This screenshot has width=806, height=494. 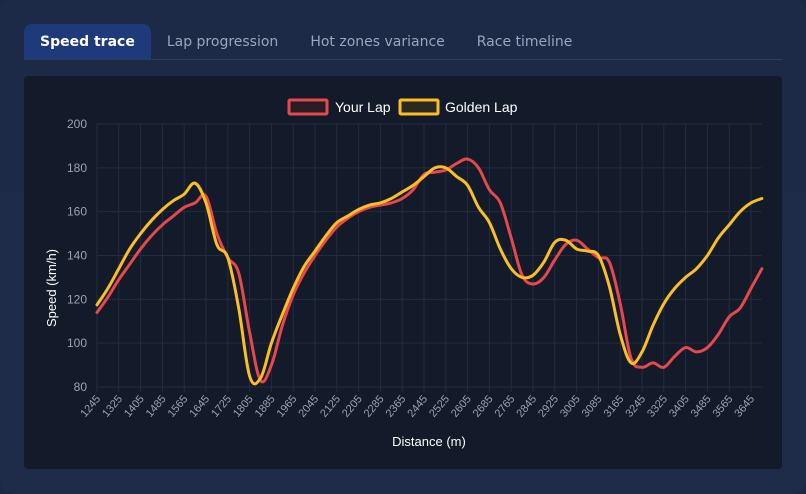 I want to click on x-tick-label: 1965, so click(x=287, y=406).